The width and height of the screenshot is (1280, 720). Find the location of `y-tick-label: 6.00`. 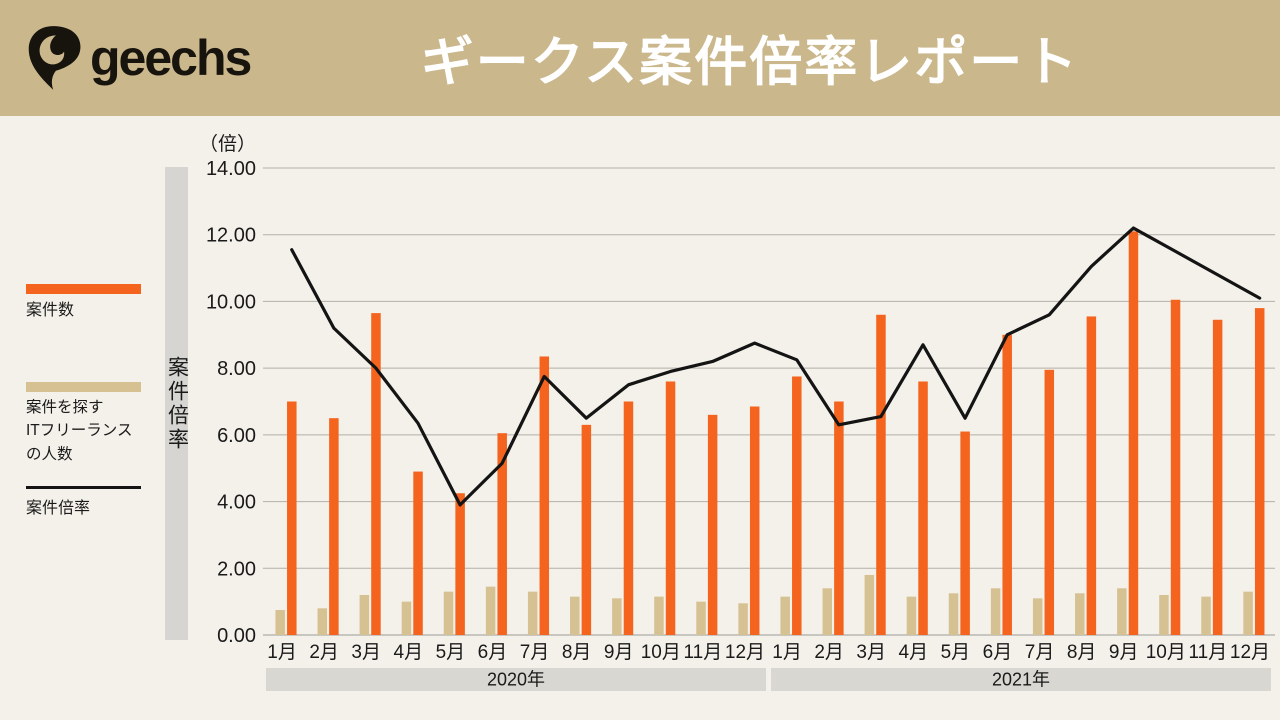

y-tick-label: 6.00 is located at coordinates (236, 436).